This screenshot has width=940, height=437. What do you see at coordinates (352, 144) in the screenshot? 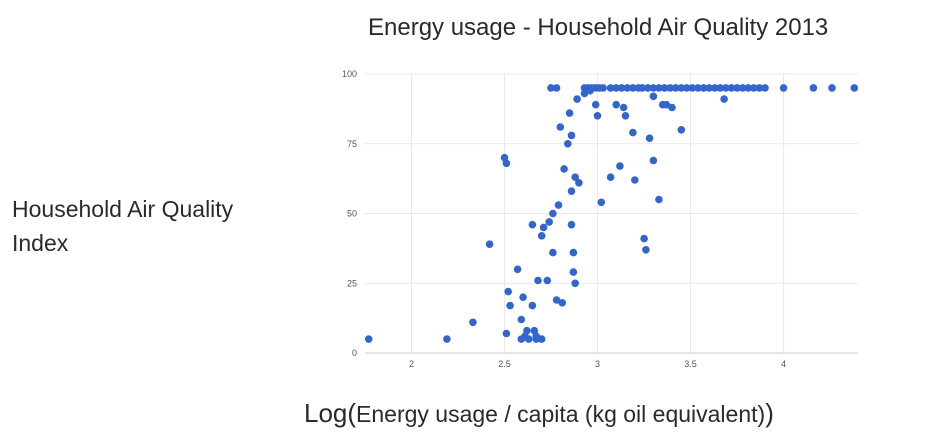
I see `y-tick-label: 75` at bounding box center [352, 144].